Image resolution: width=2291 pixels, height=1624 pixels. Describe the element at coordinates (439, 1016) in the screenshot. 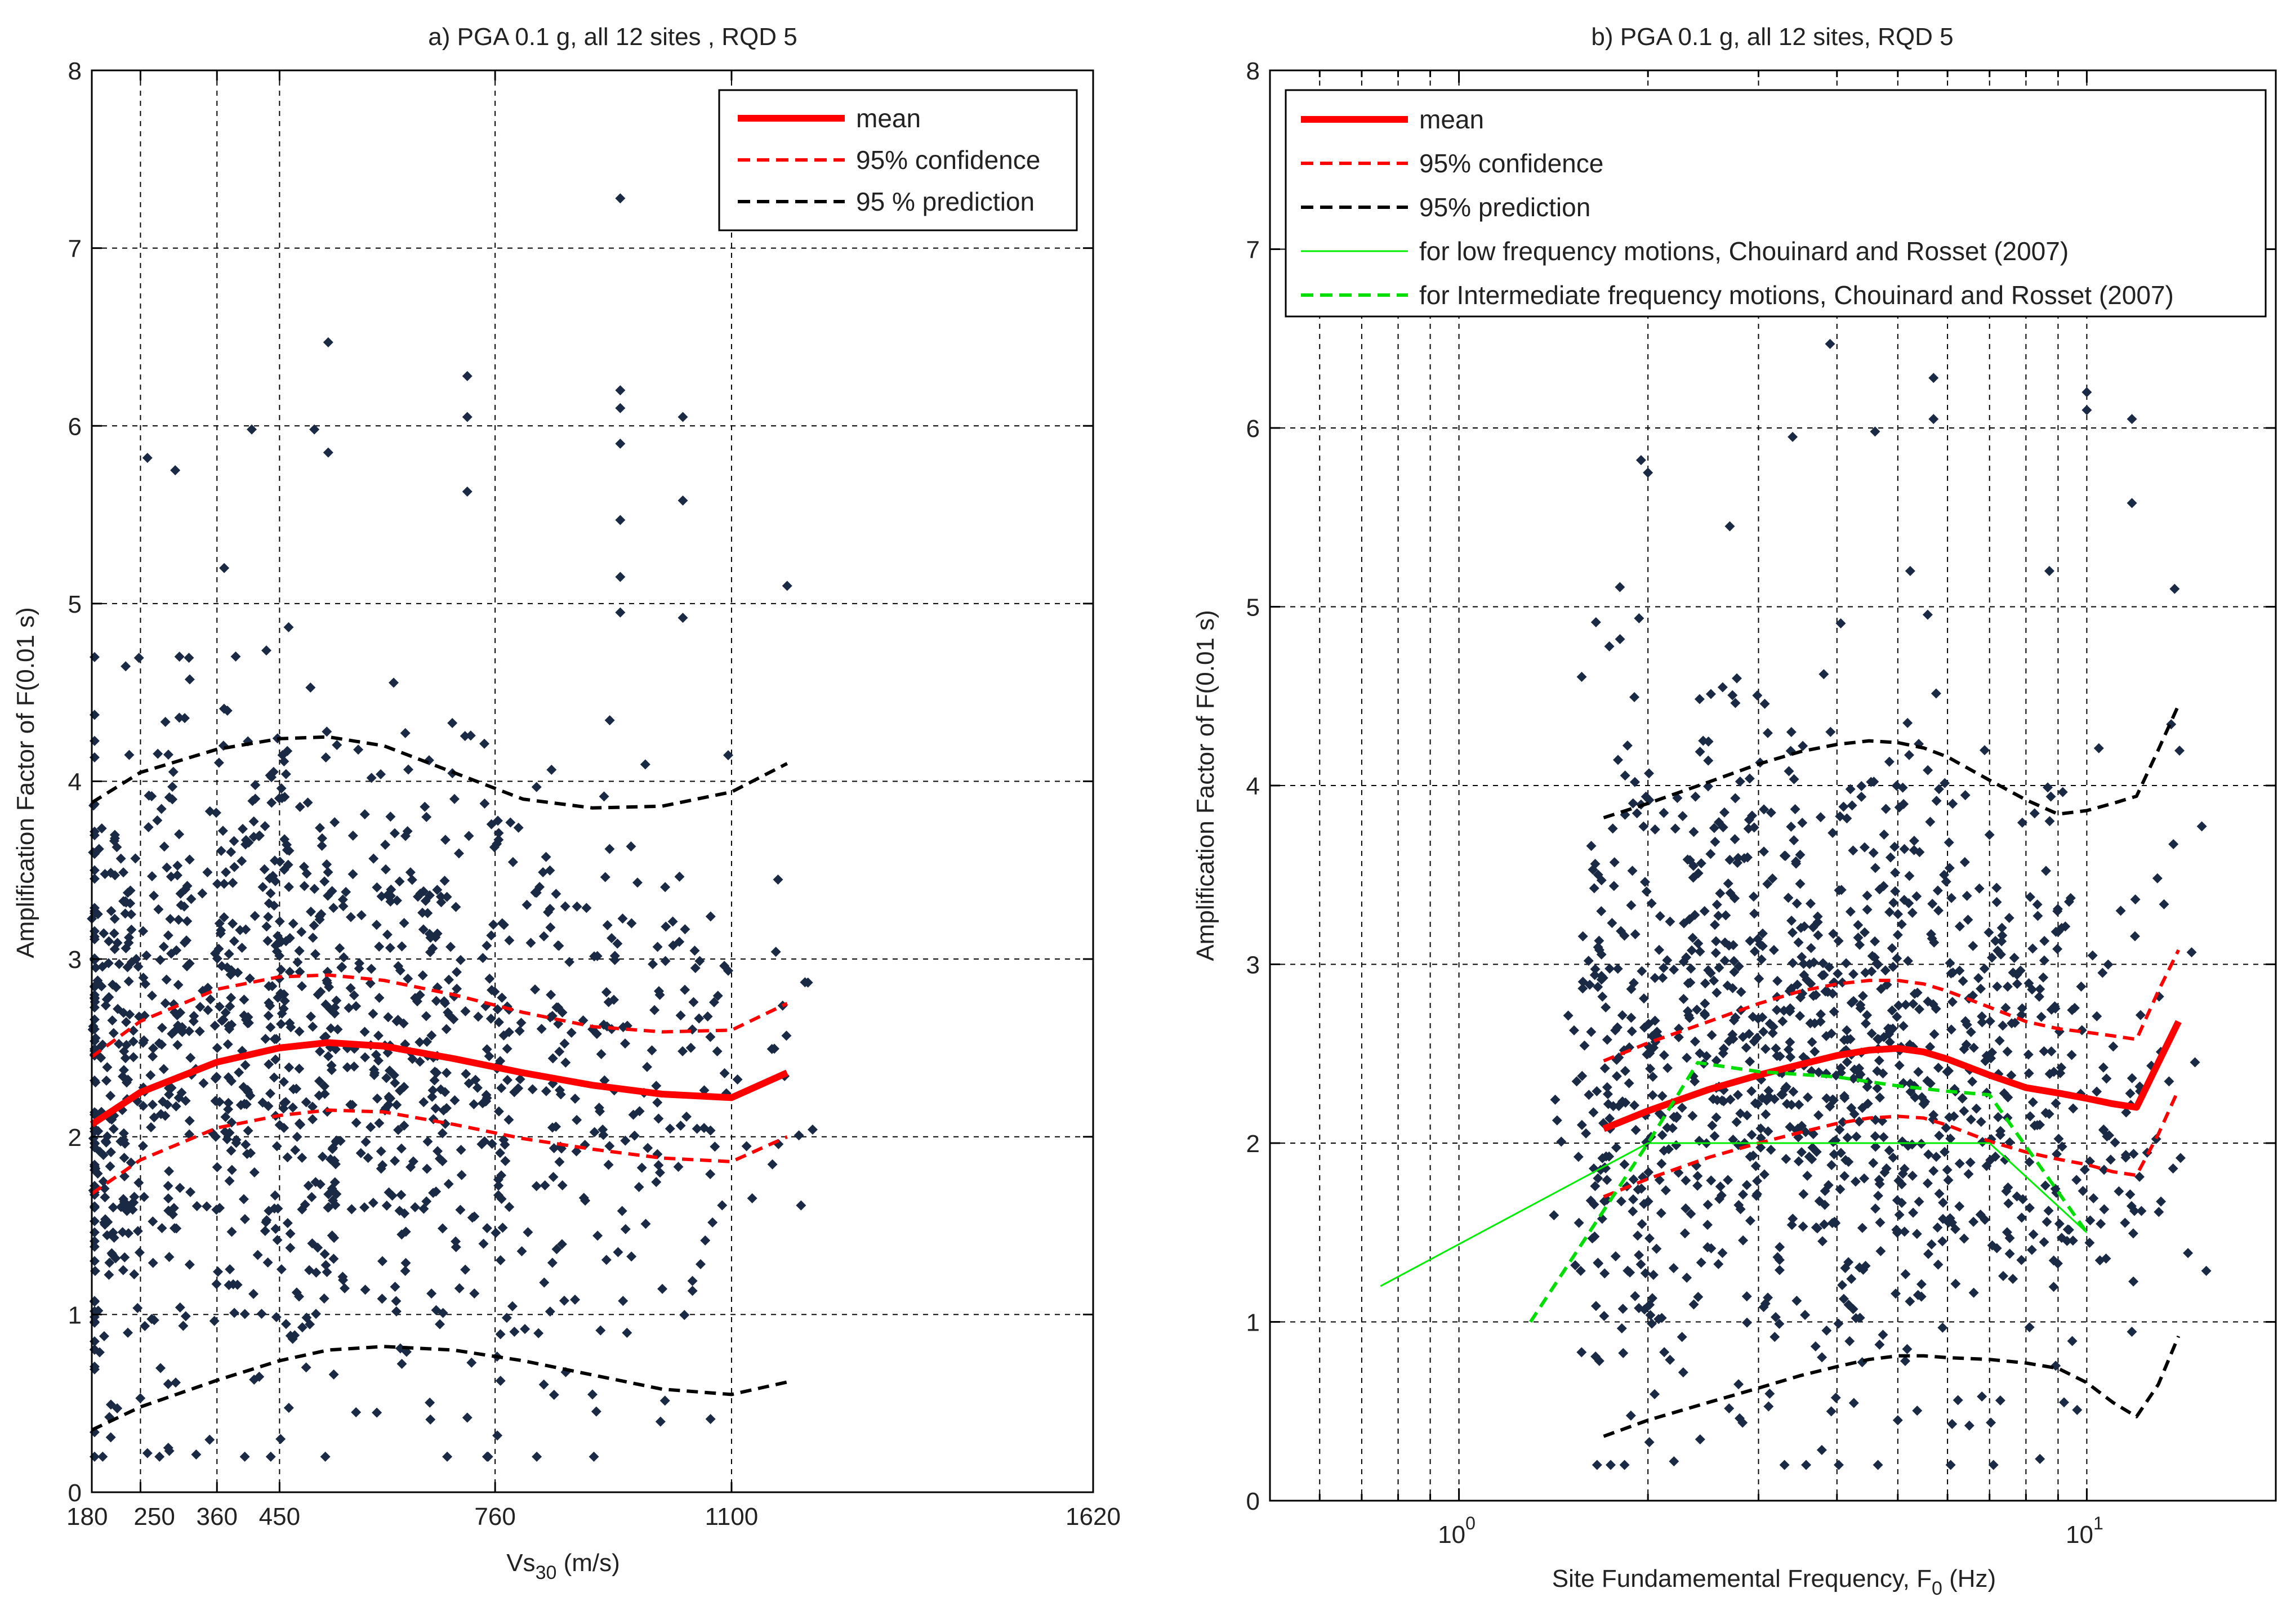

I see `series-line` at that location.